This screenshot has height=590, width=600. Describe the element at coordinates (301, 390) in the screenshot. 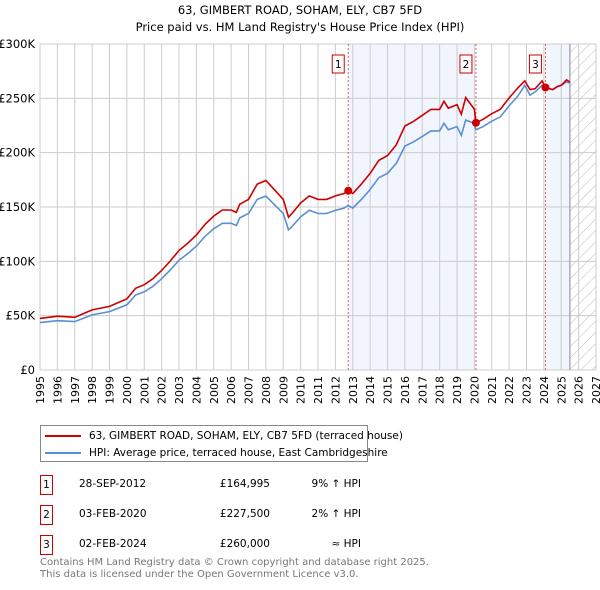

I see `x-tick-label: 2010` at that location.